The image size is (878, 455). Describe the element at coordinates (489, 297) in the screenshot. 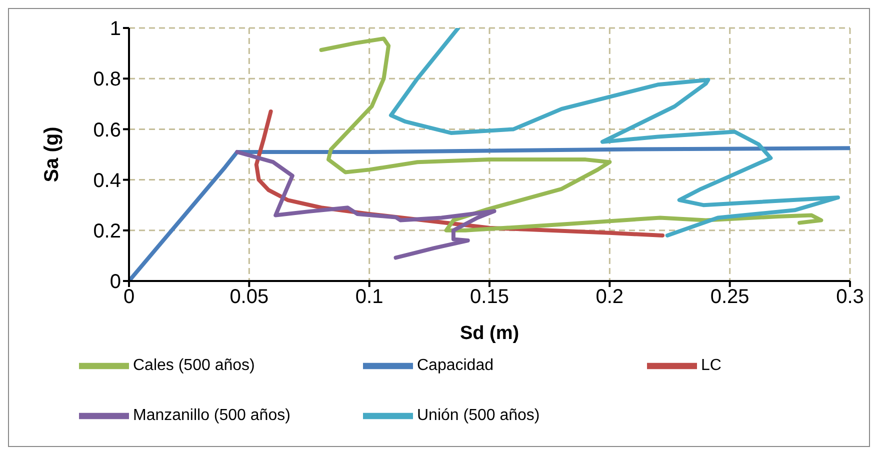

I see `x-tick-label: 0.15` at that location.